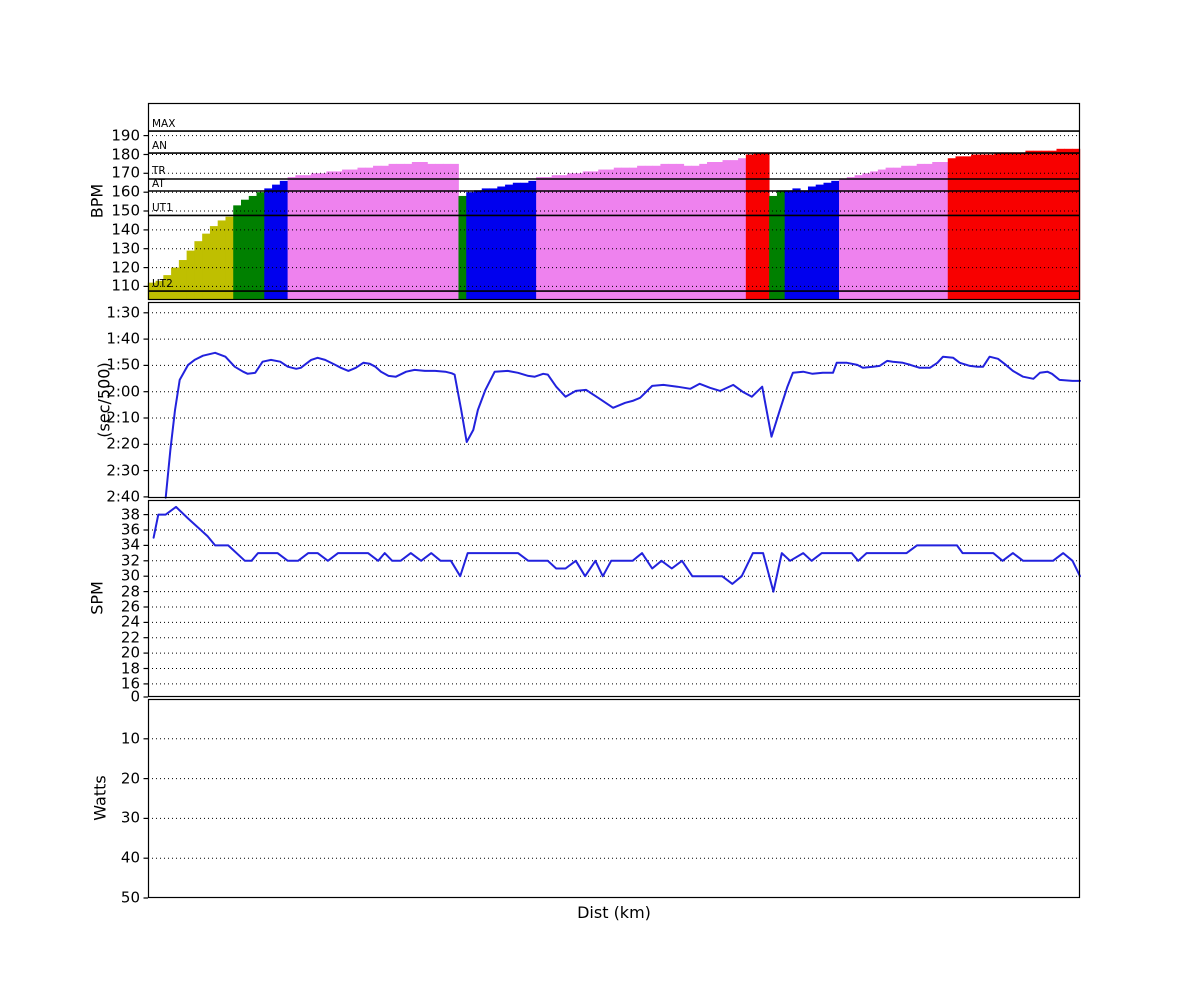 Image resolution: width=1200 pixels, height=1000 pixels. Describe the element at coordinates (135, 696) in the screenshot. I see `strokes-per-minute-ytick: 0` at that location.